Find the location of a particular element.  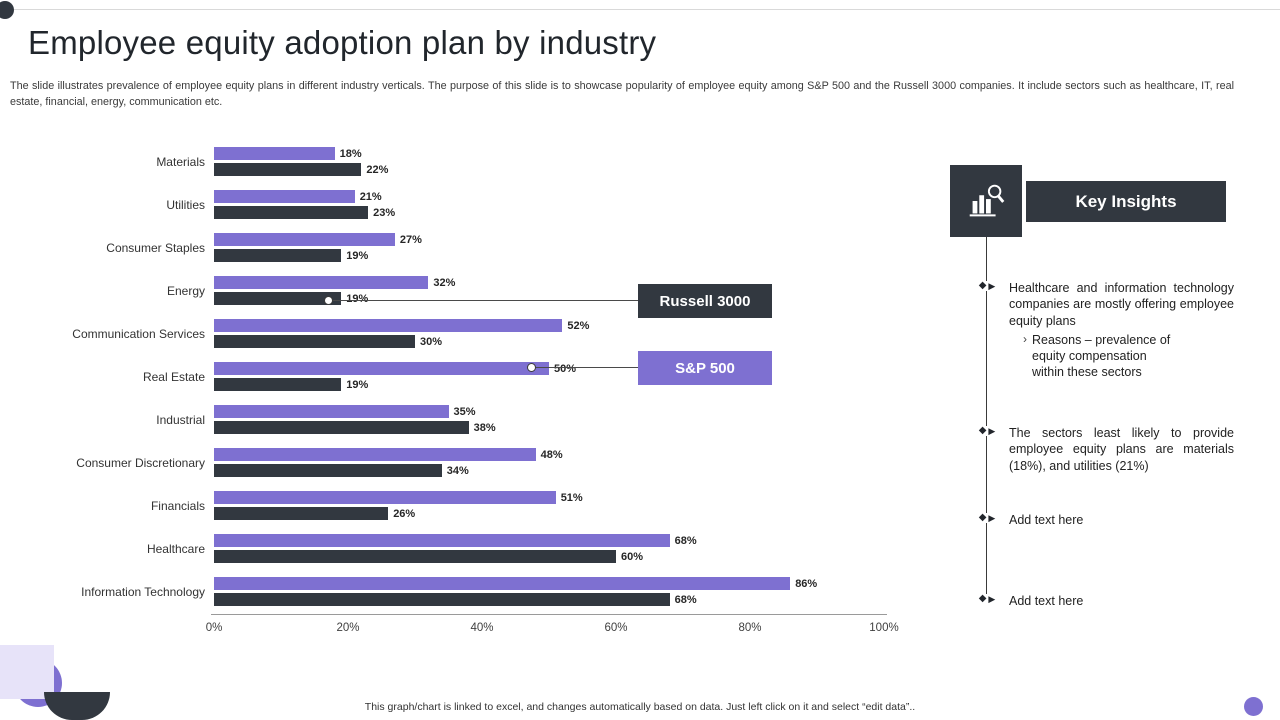

bar-value-label: 68% is located at coordinates (685, 599).